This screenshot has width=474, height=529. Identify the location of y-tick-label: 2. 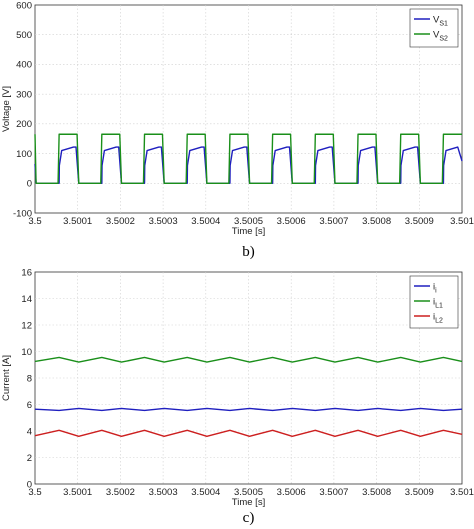
(29, 458).